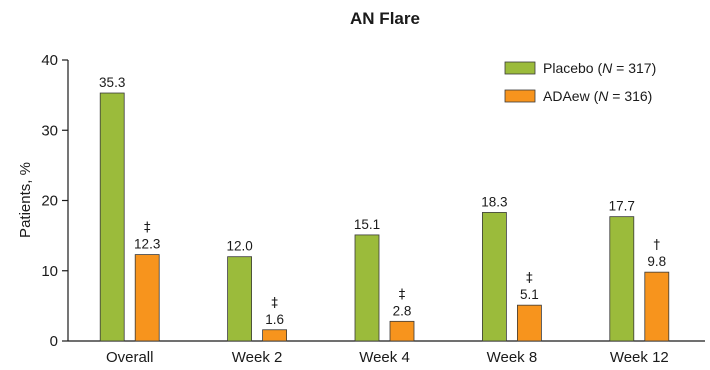 The image size is (710, 370). I want to click on data-label: 35.3, so click(112, 82).